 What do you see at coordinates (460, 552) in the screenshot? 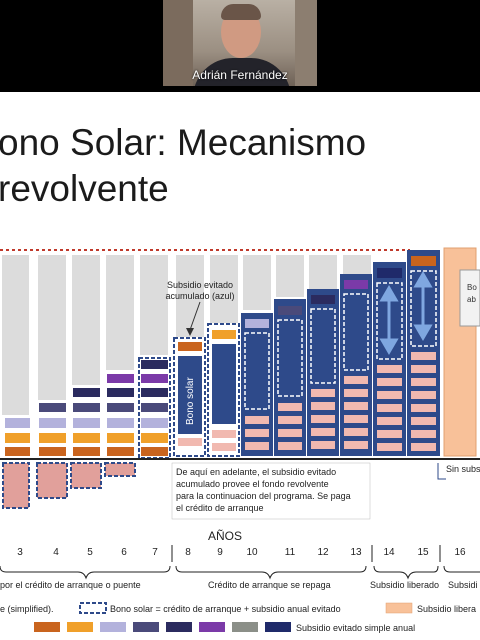
I see `year-16: 16` at bounding box center [460, 552].